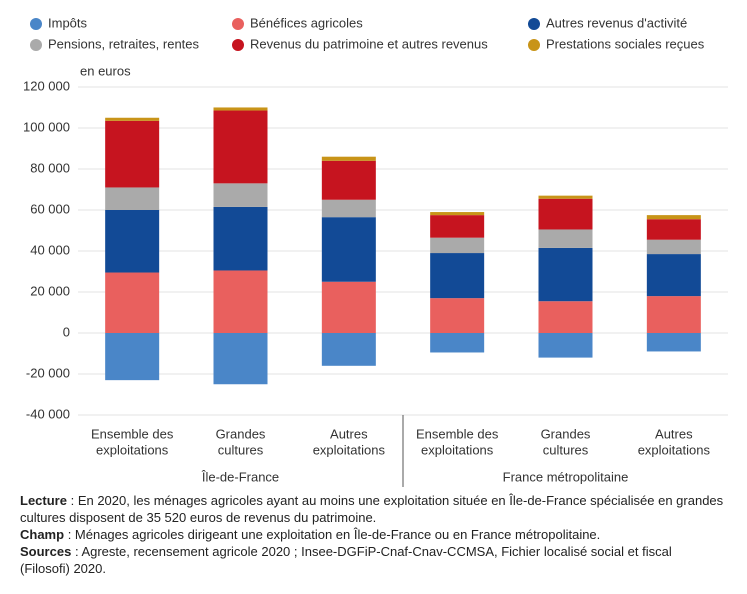 This screenshot has height=594, width=747. I want to click on group-label: Île-de-France, so click(240, 476).